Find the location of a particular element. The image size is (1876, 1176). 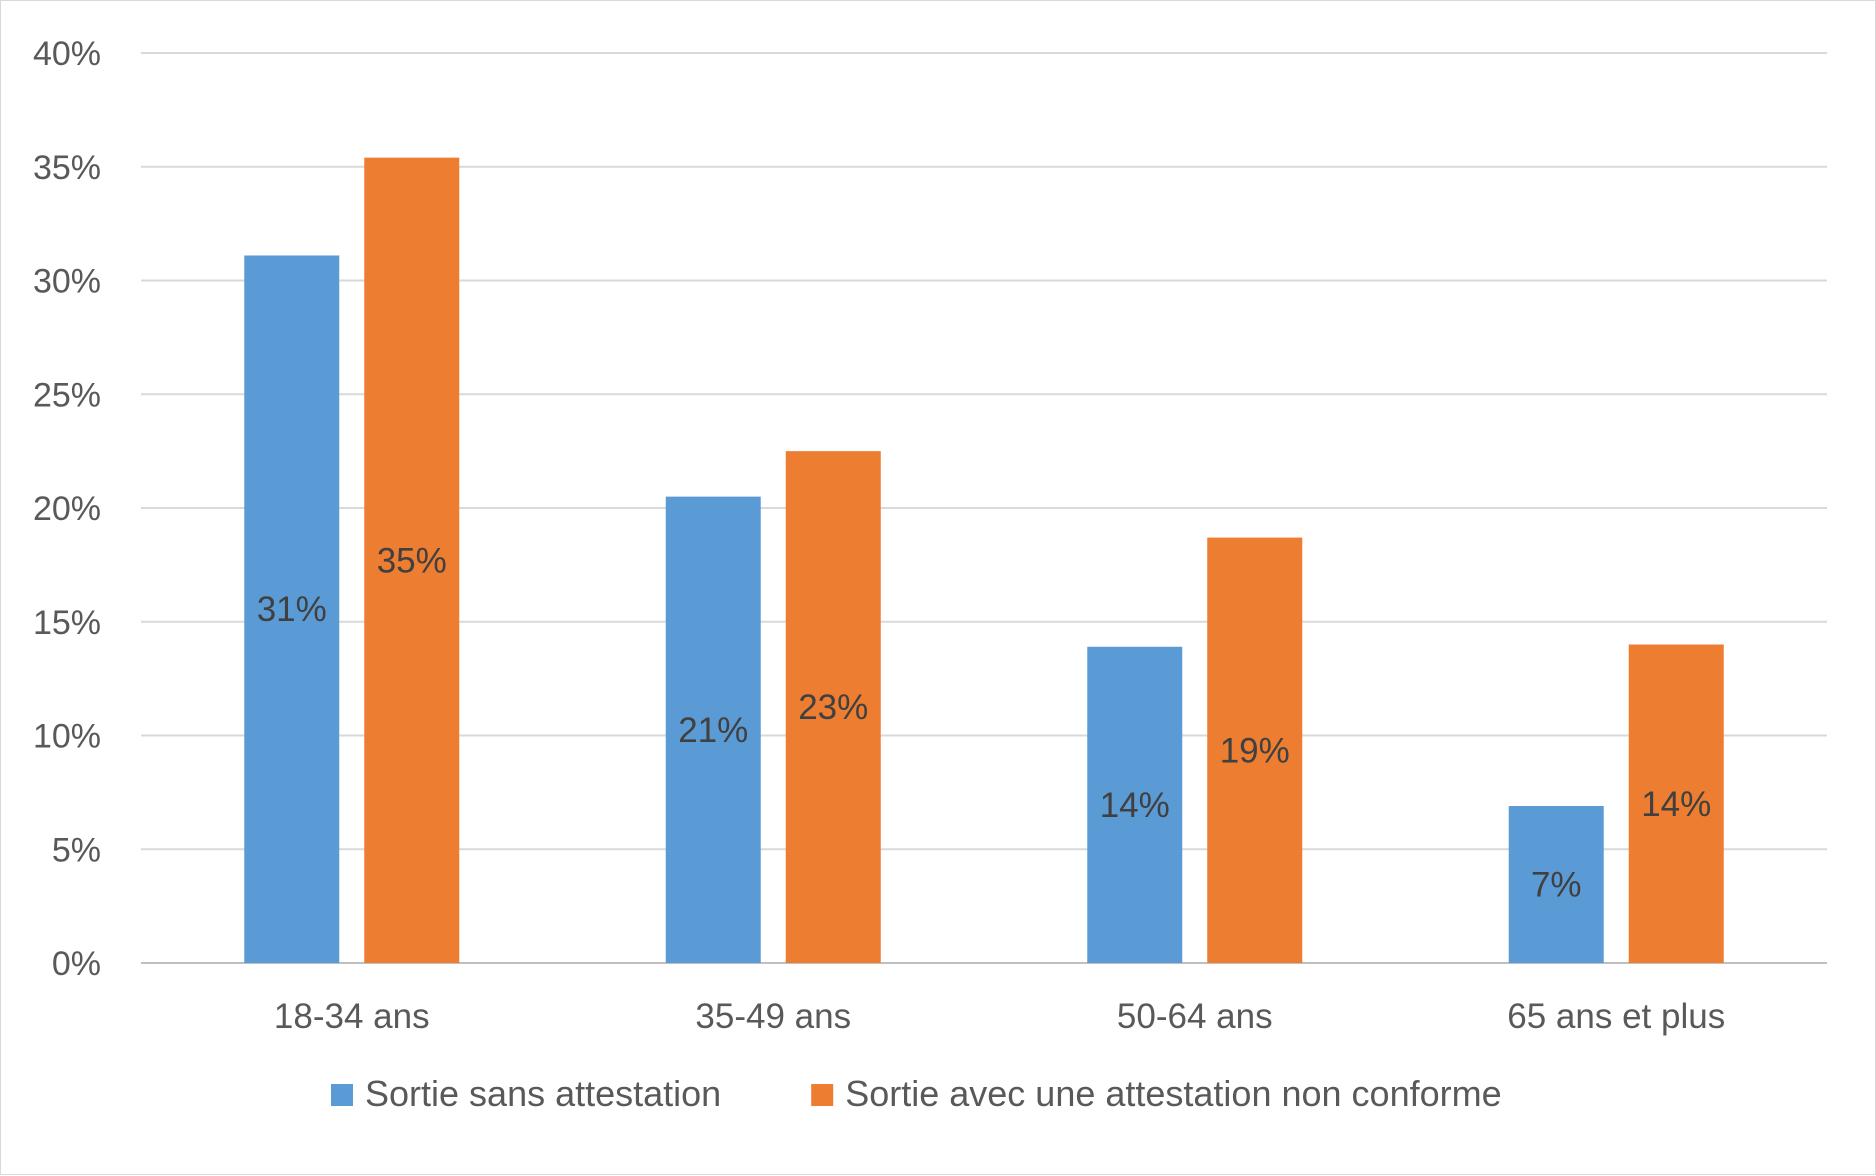

x-category-label: 35-49 ans is located at coordinates (773, 1016).